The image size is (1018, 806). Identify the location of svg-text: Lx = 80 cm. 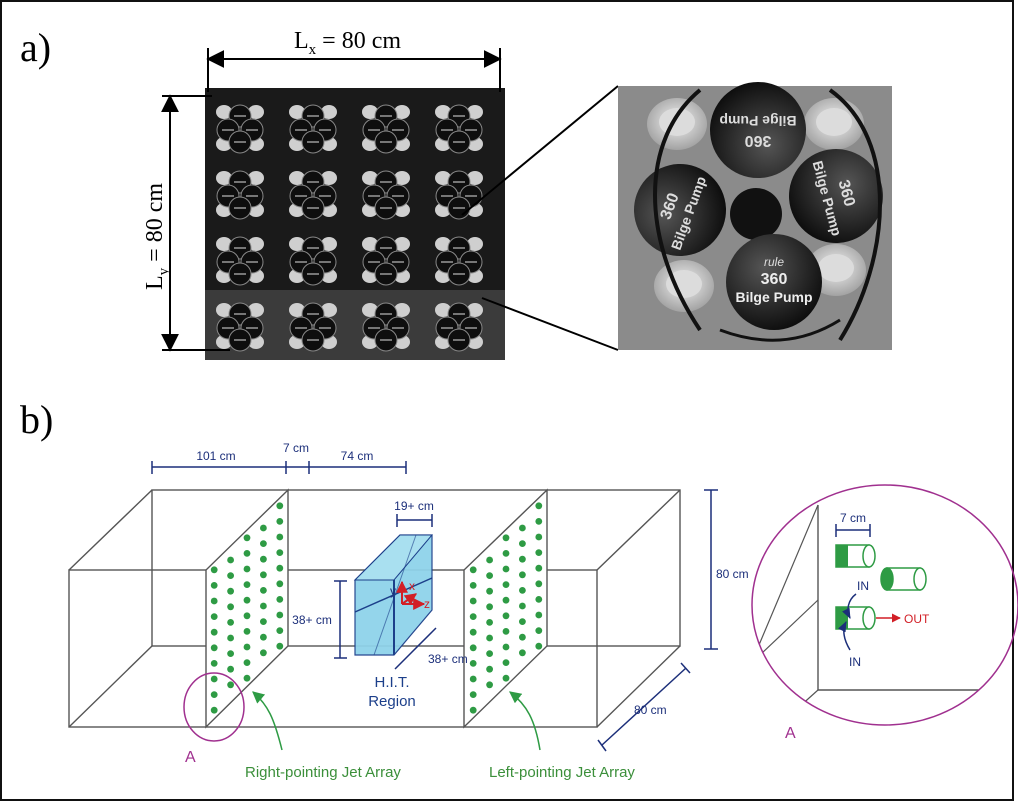
(347, 43).